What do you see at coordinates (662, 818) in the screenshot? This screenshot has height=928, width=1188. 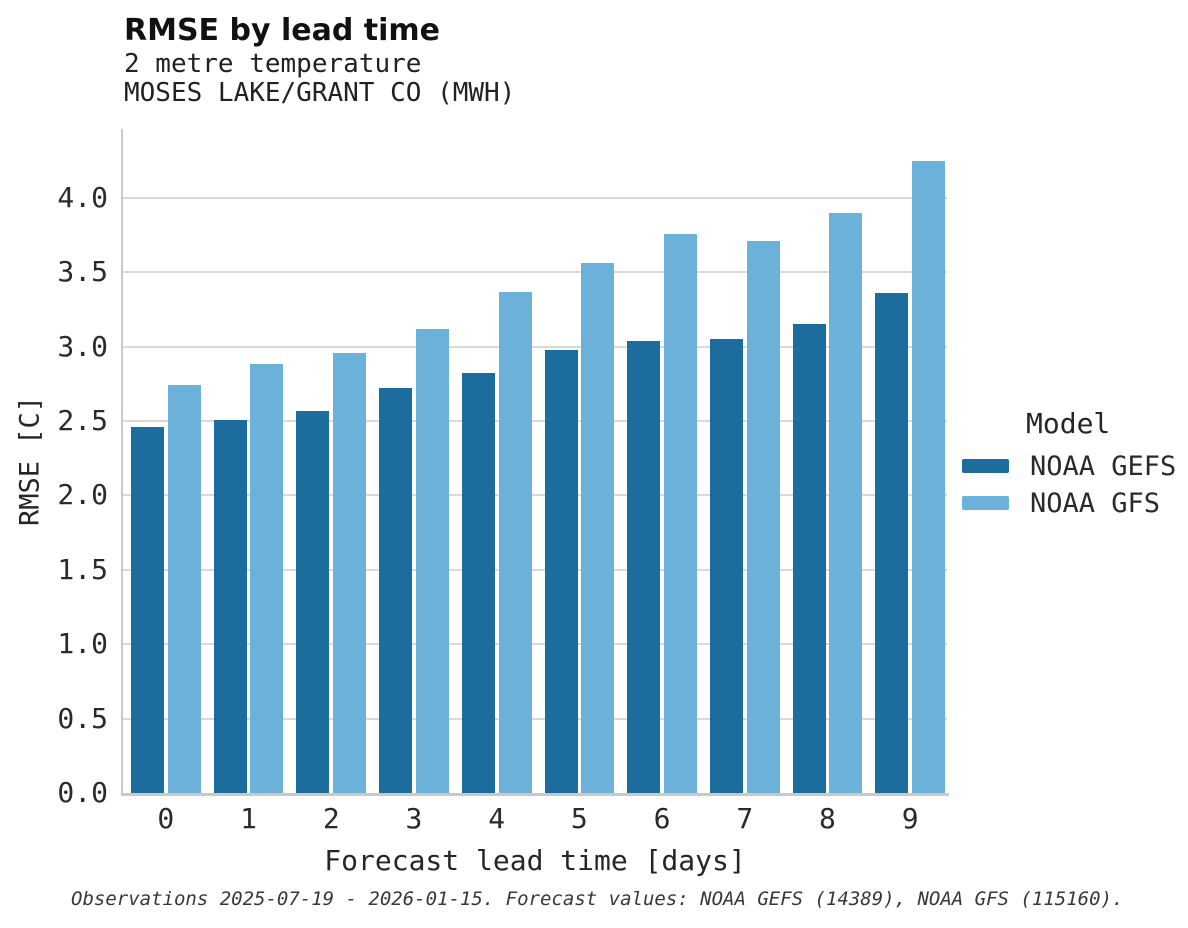 I see `x-tick-label: 6` at bounding box center [662, 818].